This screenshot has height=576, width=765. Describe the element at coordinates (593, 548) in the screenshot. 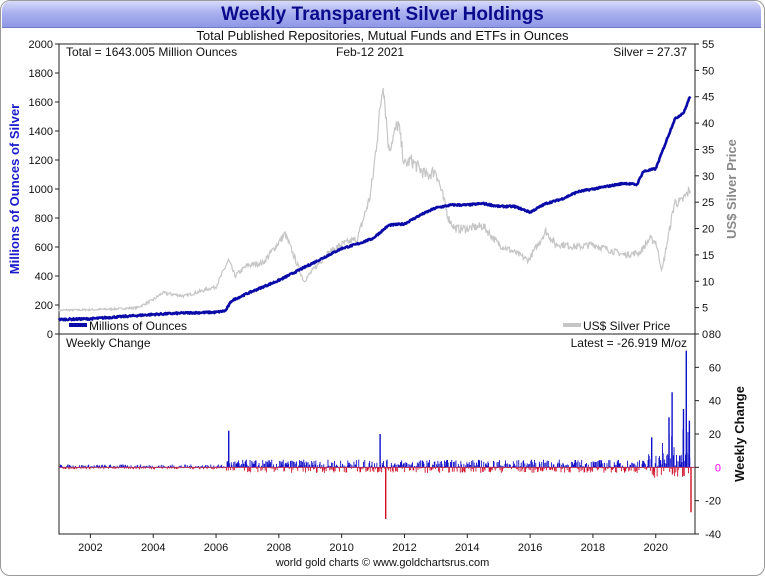

I see `x-axis-tick-label: 2018` at that location.